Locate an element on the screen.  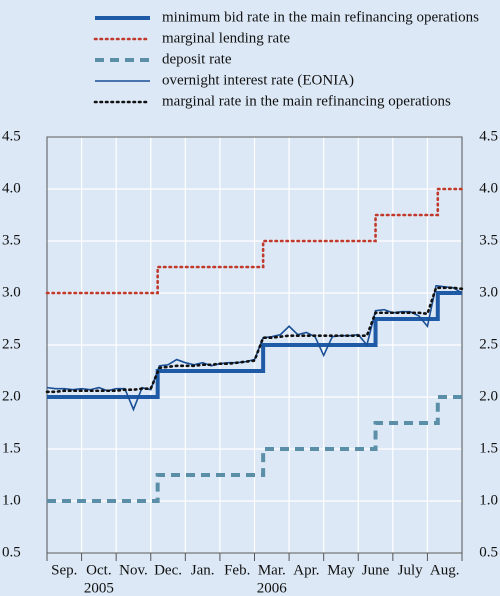
legend-label: deposit rate is located at coordinates (197, 59).